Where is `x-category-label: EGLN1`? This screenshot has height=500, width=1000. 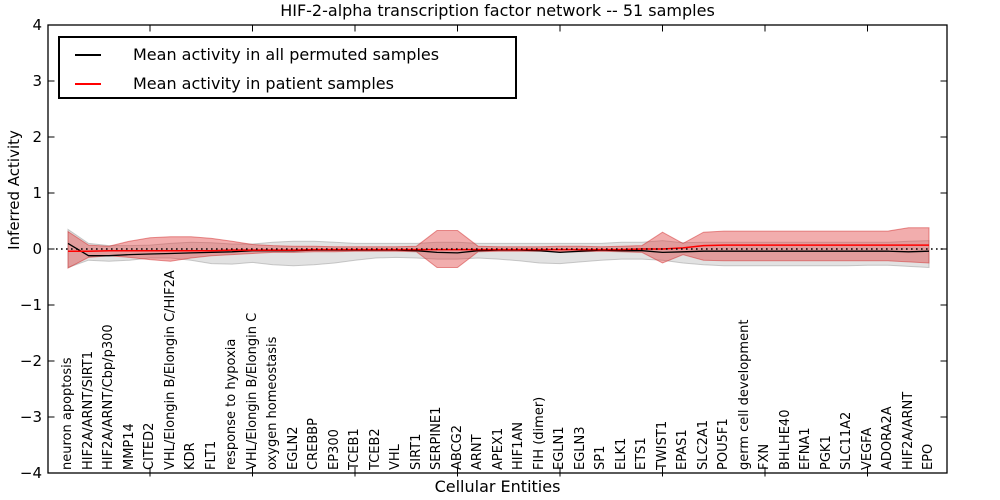
x-category-label: EGLN1 is located at coordinates (559, 448).